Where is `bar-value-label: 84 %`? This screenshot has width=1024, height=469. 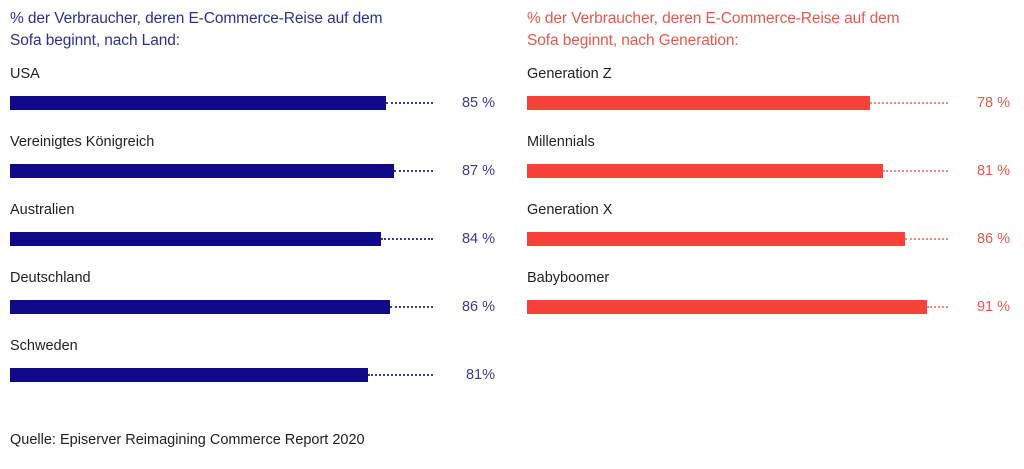 bar-value-label: 84 % is located at coordinates (478, 239).